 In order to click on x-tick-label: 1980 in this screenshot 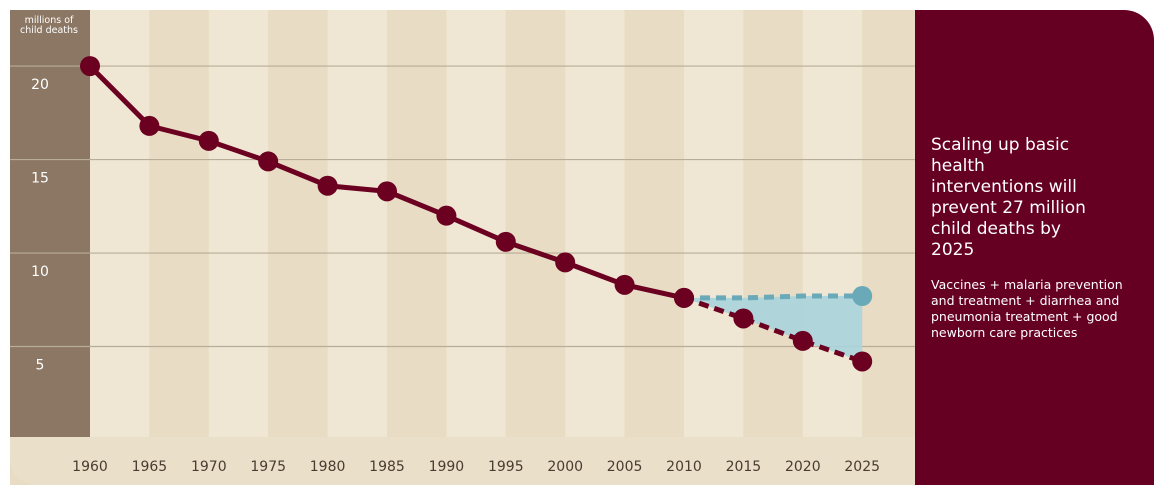, I will do `click(328, 467)`.